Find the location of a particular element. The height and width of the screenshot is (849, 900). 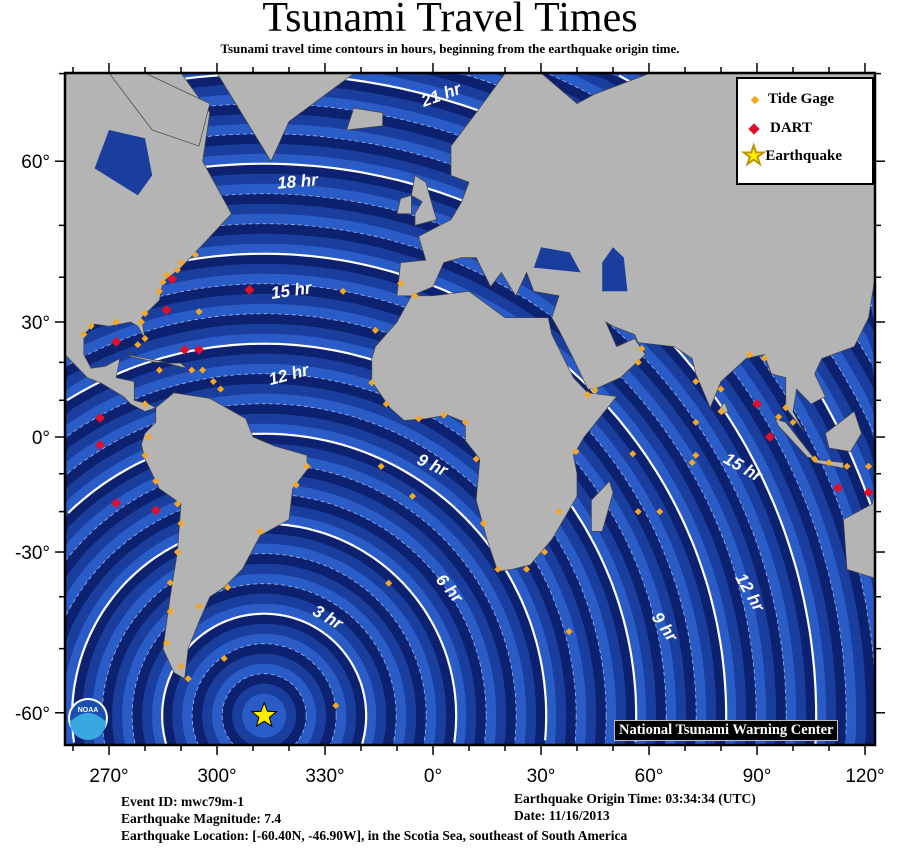

land-australia is located at coordinates (859, 533).